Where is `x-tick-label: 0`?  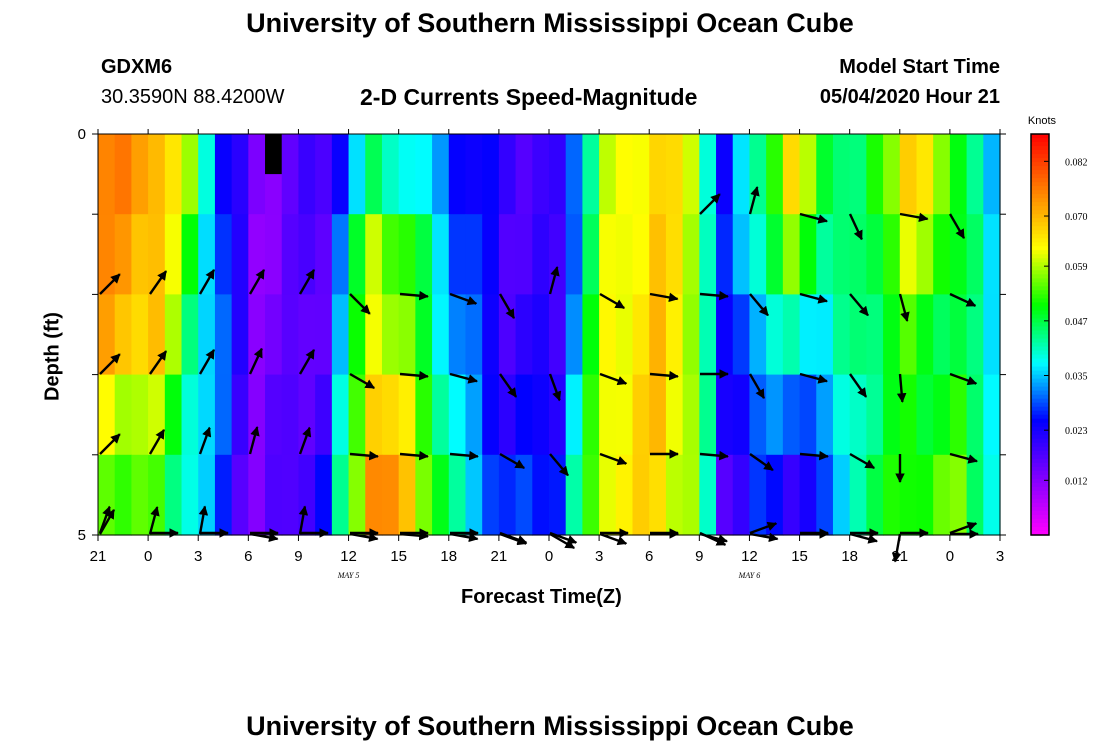
x-tick-label: 0 is located at coordinates (950, 556).